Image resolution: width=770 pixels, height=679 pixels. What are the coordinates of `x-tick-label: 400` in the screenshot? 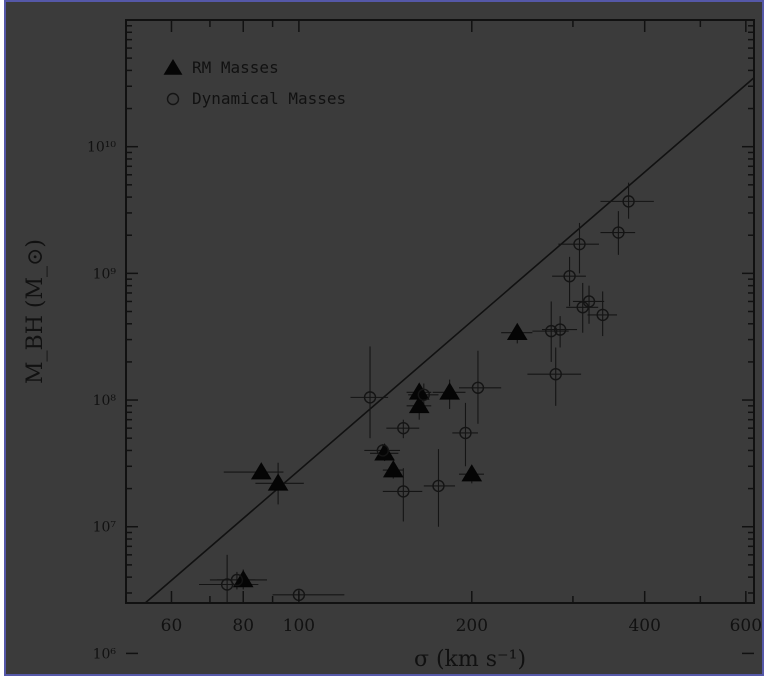 It's located at (644, 626).